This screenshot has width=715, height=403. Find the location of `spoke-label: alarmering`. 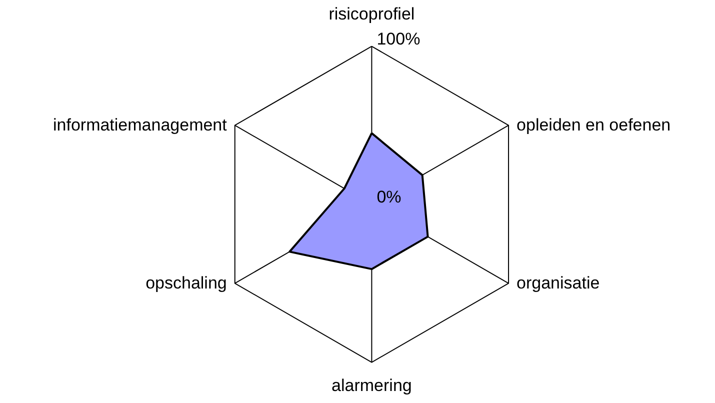

spoke-label: alarmering is located at coordinates (372, 385).